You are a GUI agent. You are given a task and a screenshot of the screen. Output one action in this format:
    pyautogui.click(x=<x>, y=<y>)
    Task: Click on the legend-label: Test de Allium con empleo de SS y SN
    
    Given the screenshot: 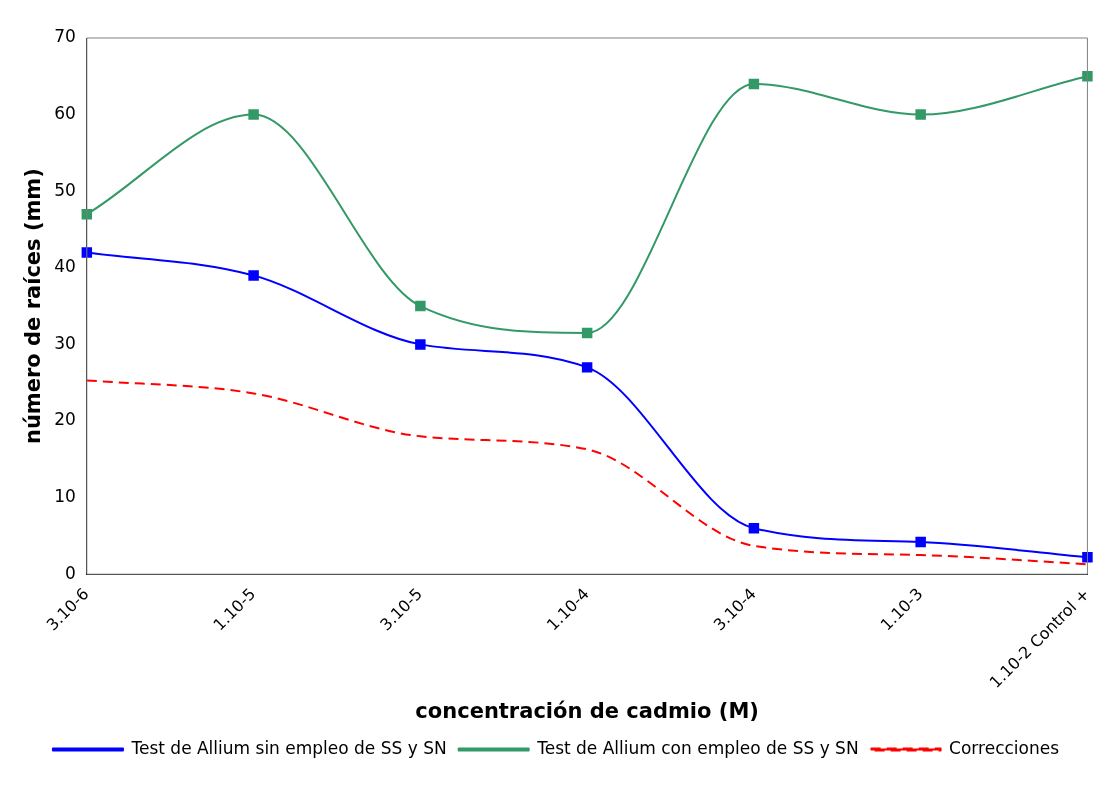 What is the action you would take?
    pyautogui.click(x=697, y=747)
    